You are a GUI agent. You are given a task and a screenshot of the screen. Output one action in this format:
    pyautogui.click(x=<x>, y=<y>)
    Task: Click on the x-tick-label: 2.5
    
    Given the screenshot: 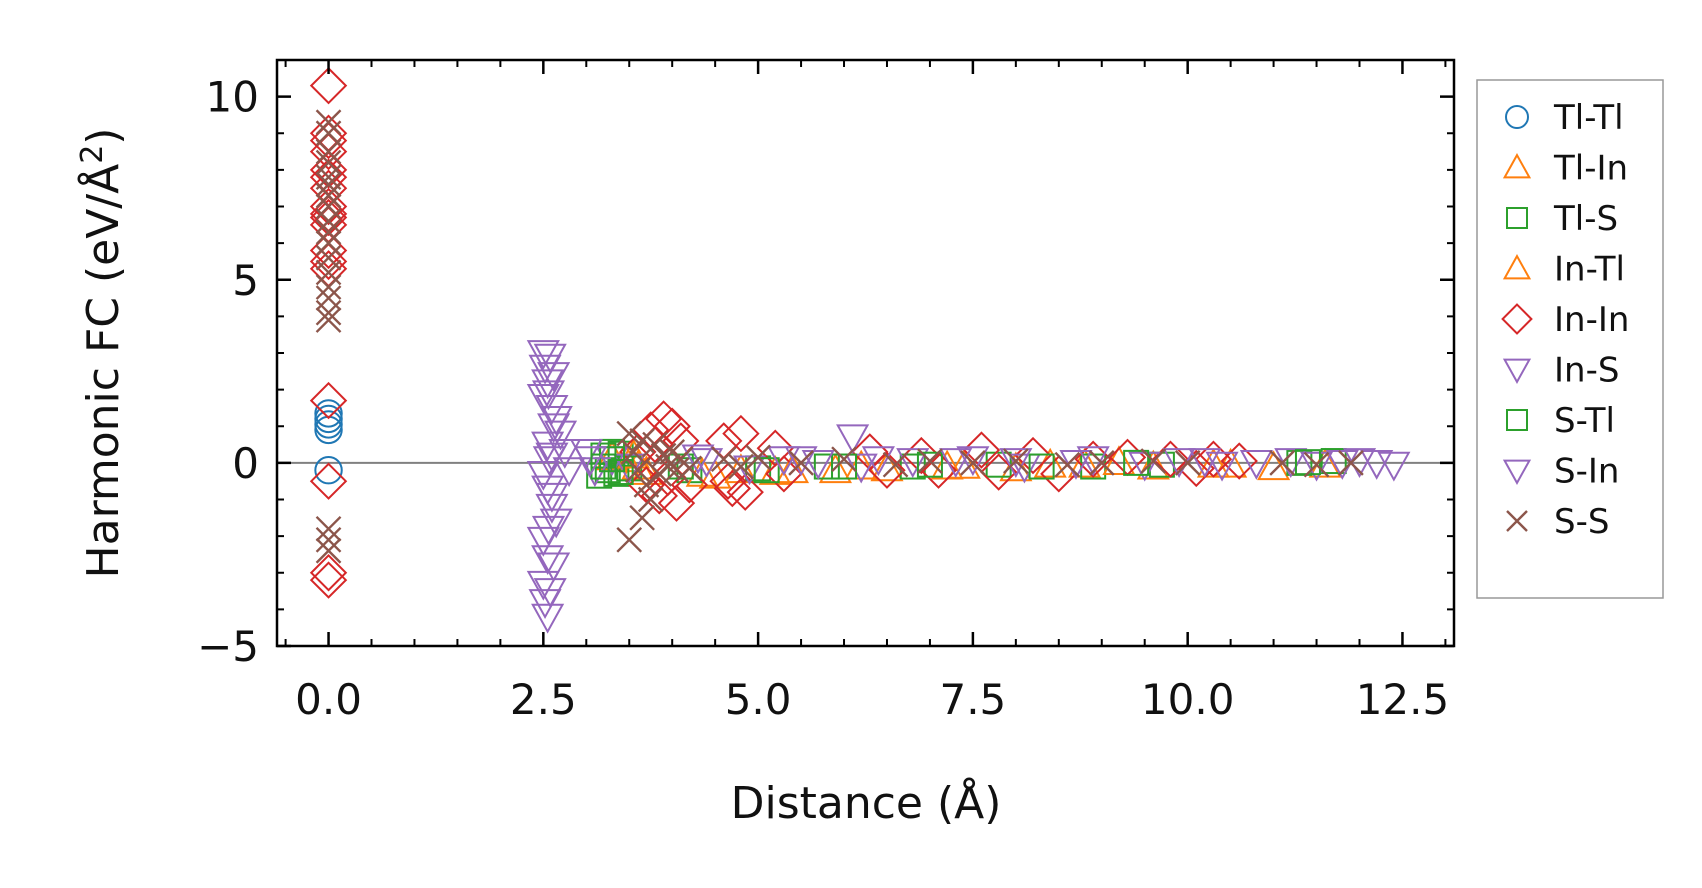 What is the action you would take?
    pyautogui.click(x=543, y=699)
    